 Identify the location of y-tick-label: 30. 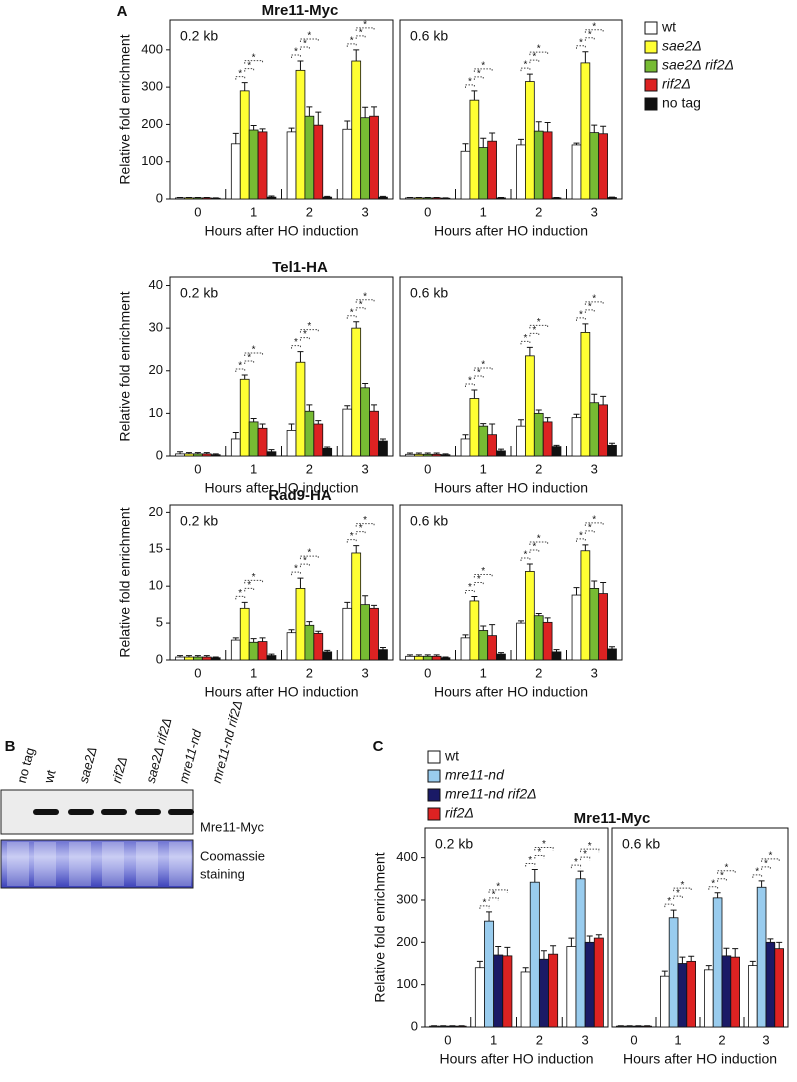
(156, 327).